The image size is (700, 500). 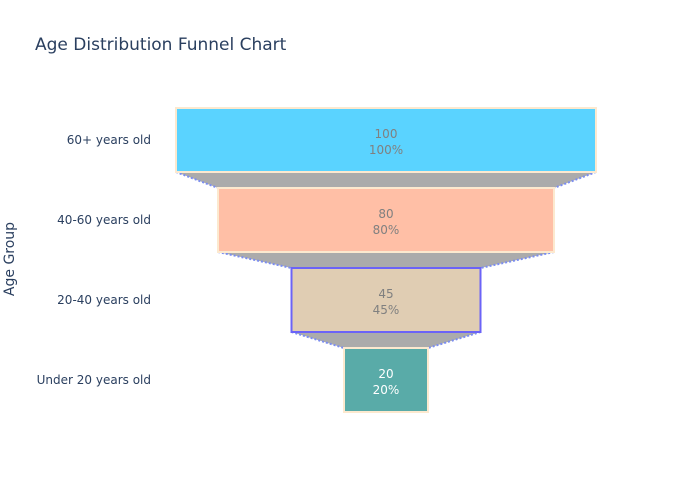 What do you see at coordinates (385, 214) in the screenshot?
I see `funnel-value-label: 80` at bounding box center [385, 214].